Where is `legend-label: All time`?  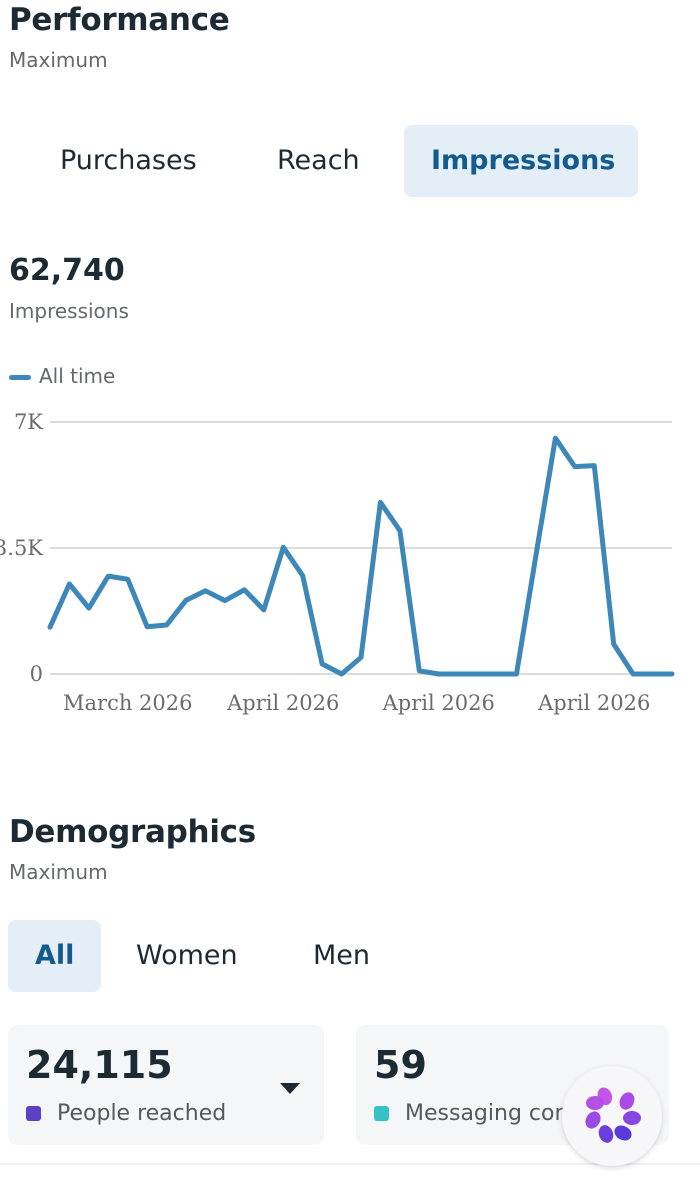
legend-label: All time is located at coordinates (77, 376).